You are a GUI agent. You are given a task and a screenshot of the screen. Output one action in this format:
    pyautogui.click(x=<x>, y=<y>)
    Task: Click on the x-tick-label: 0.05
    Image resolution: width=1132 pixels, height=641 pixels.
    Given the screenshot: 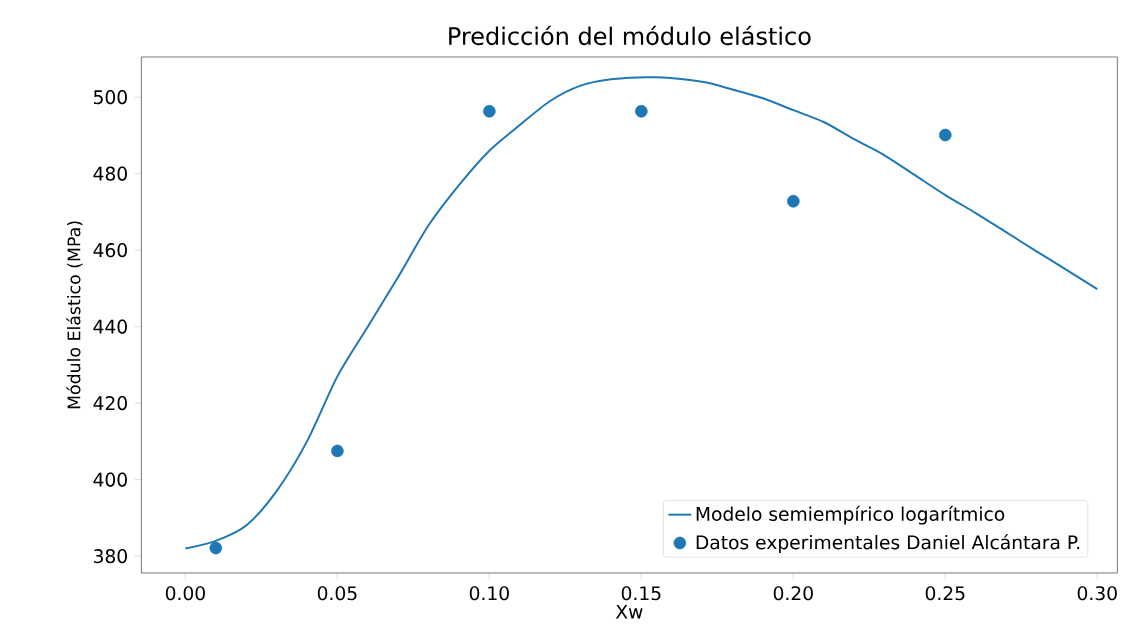 What is the action you would take?
    pyautogui.click(x=337, y=593)
    